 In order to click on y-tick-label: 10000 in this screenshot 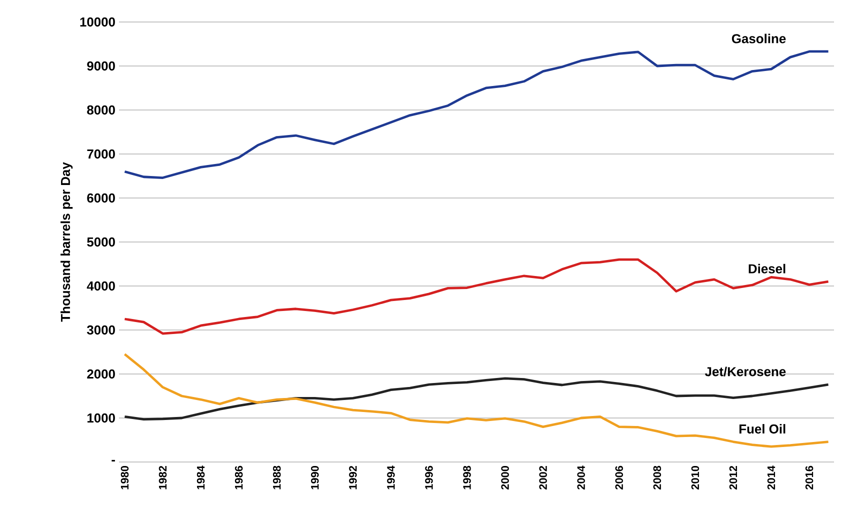, I will do `click(97, 22)`.